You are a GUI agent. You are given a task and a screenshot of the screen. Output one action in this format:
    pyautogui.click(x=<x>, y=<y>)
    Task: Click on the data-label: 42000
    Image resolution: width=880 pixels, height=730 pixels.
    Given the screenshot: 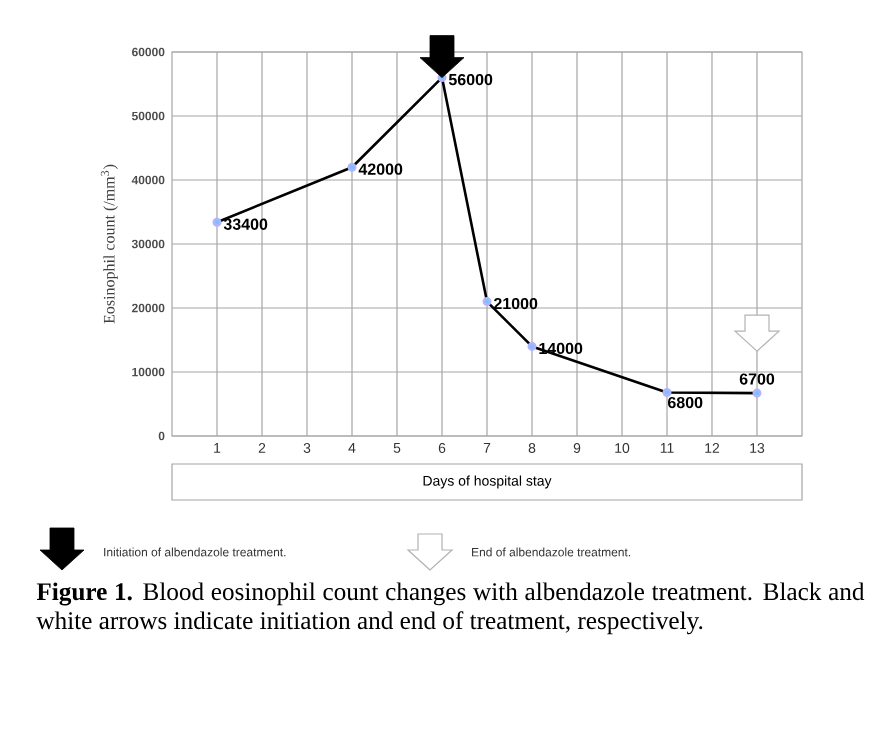 What is the action you would take?
    pyautogui.click(x=380, y=169)
    